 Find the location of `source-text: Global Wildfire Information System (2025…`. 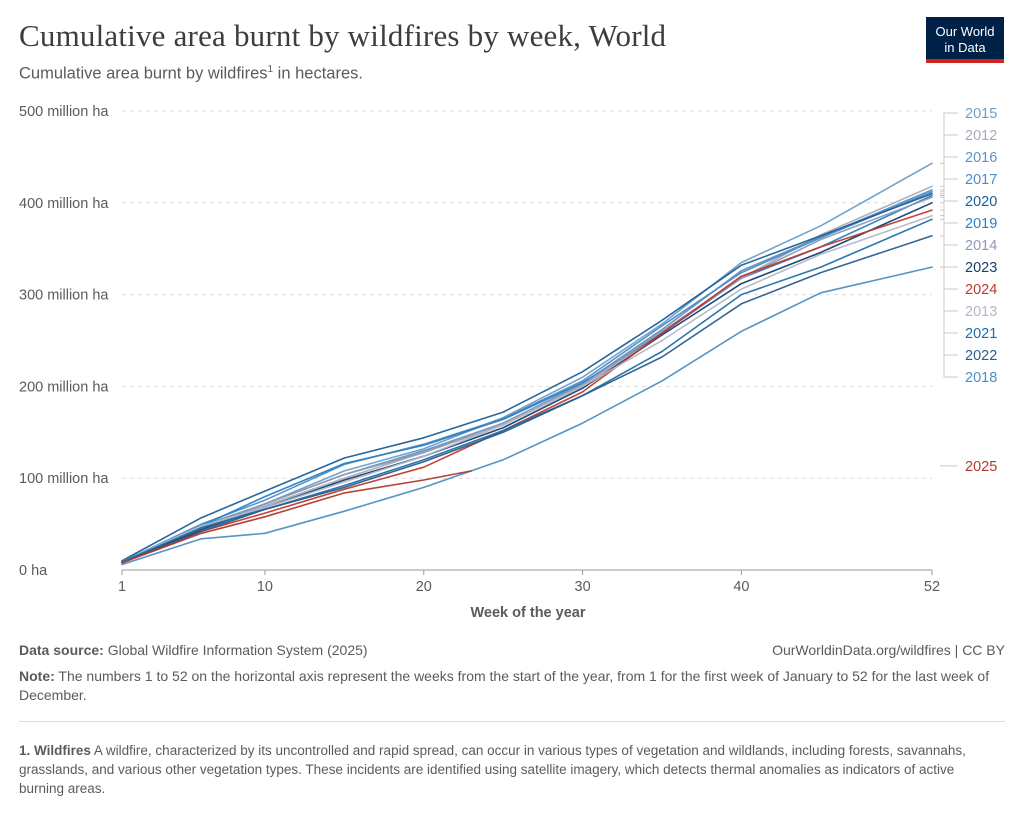

source-text: Global Wildfire Information System (2025… is located at coordinates (235, 650).